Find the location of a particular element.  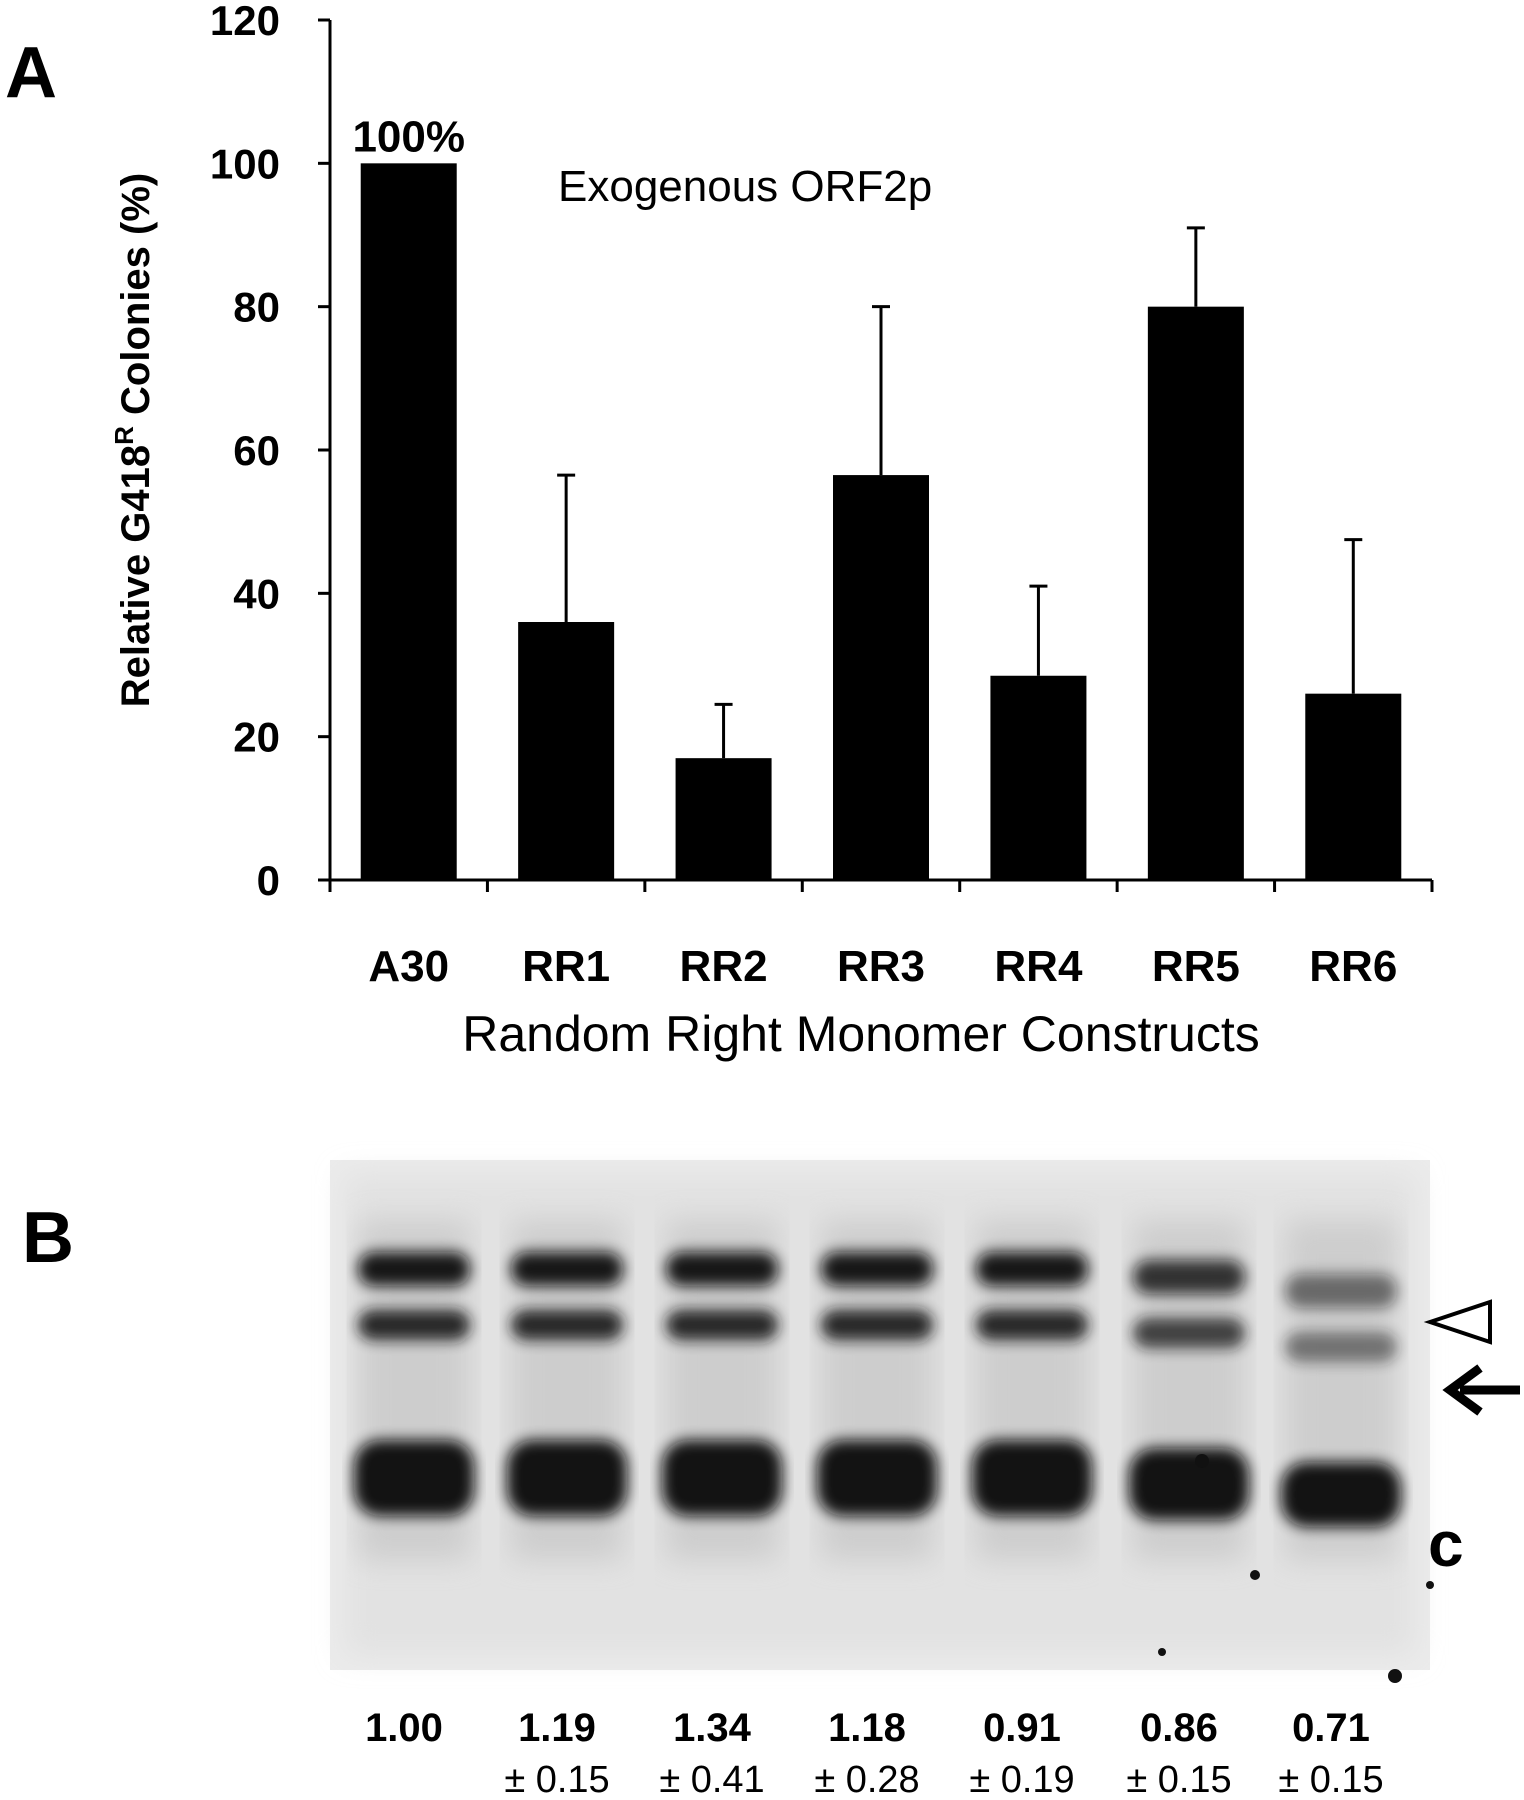

category-label: RR6 is located at coordinates (1353, 966).